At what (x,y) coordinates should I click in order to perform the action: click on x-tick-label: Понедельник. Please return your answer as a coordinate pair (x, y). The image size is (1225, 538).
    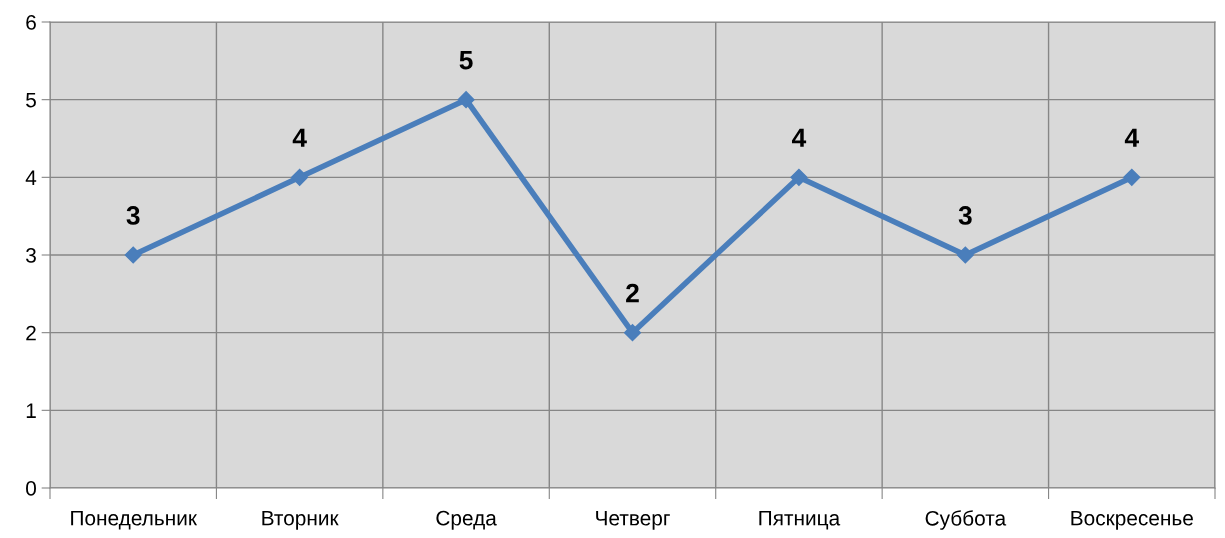
    Looking at the image, I should click on (134, 520).